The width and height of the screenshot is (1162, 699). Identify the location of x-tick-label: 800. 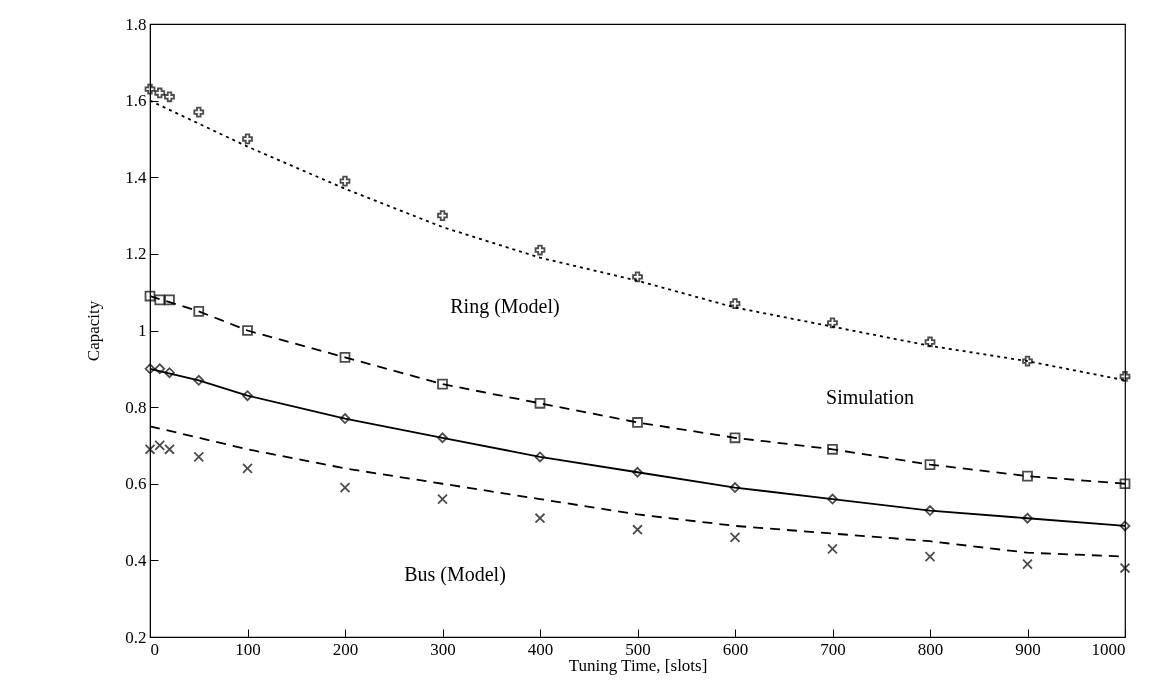
(930, 649).